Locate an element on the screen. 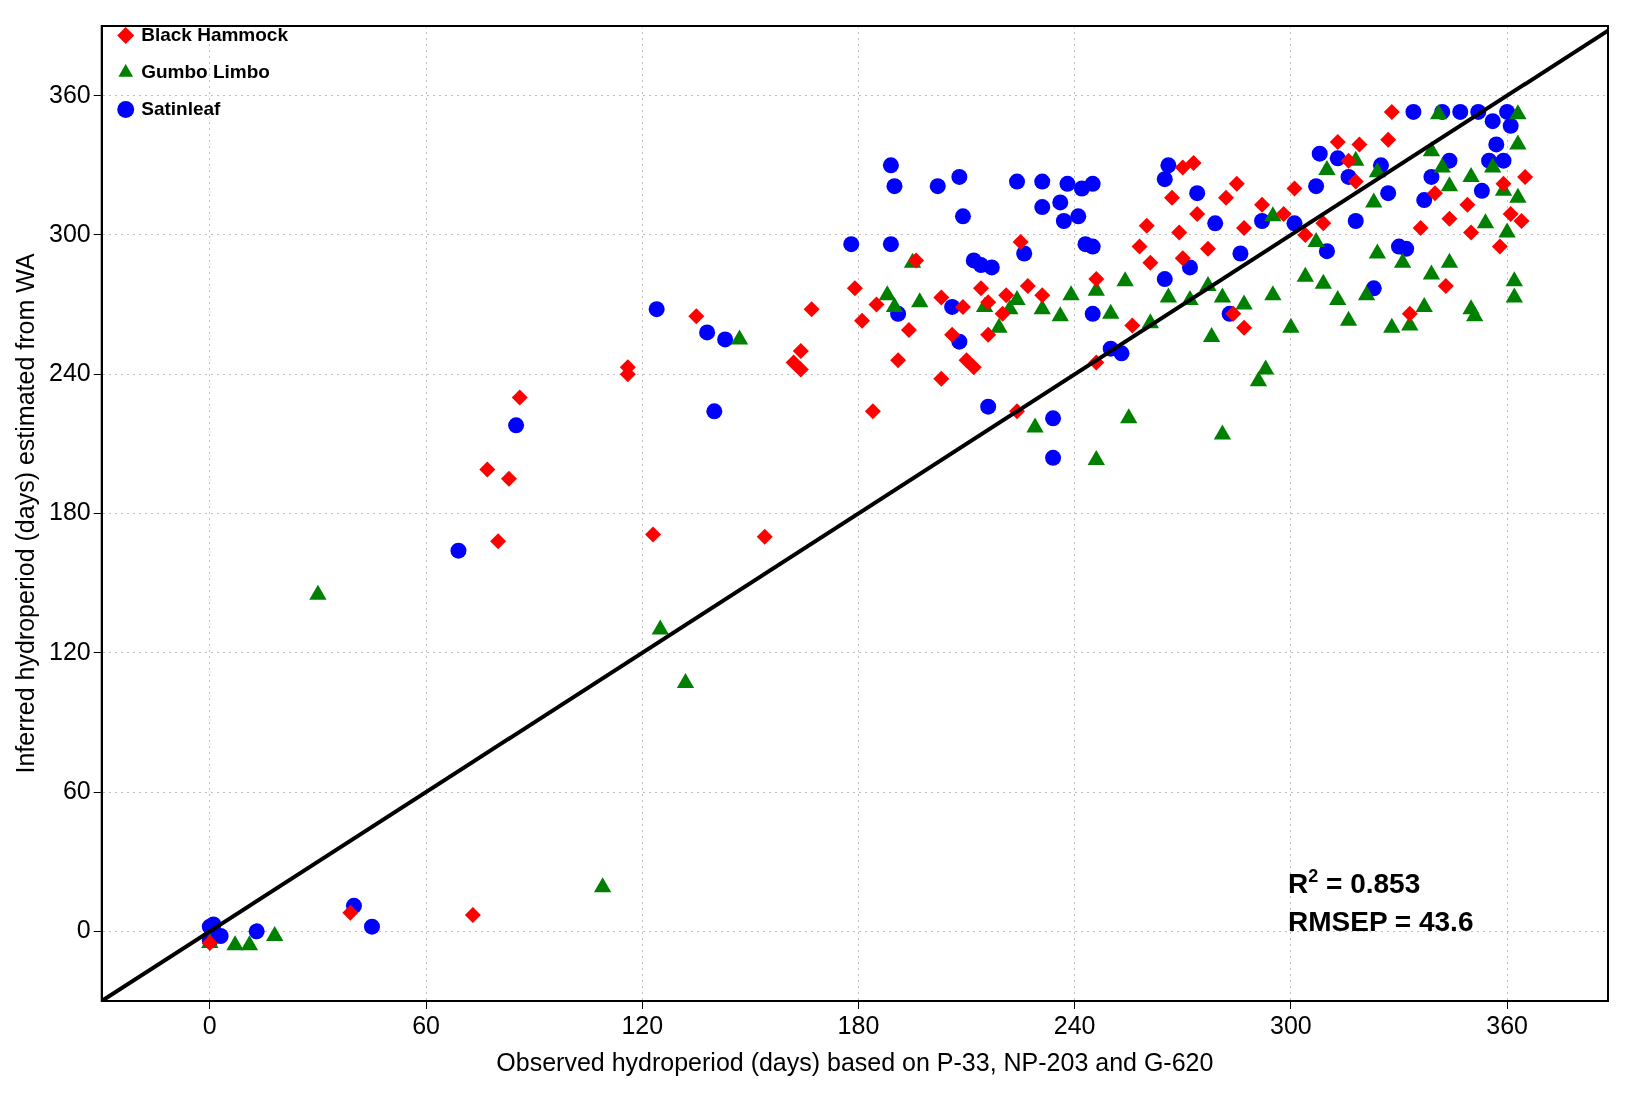 The width and height of the screenshot is (1638, 1100). legend-label: Satinleaf is located at coordinates (181, 108).